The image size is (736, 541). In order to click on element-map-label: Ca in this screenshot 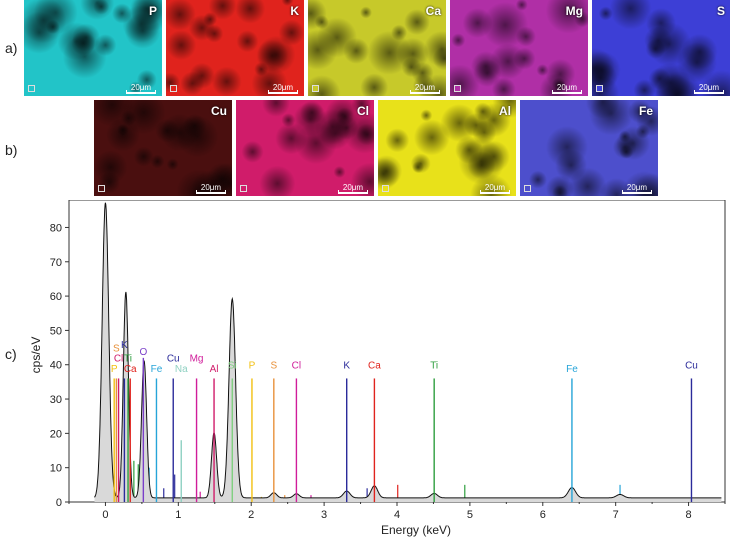, I will do `click(433, 11)`.